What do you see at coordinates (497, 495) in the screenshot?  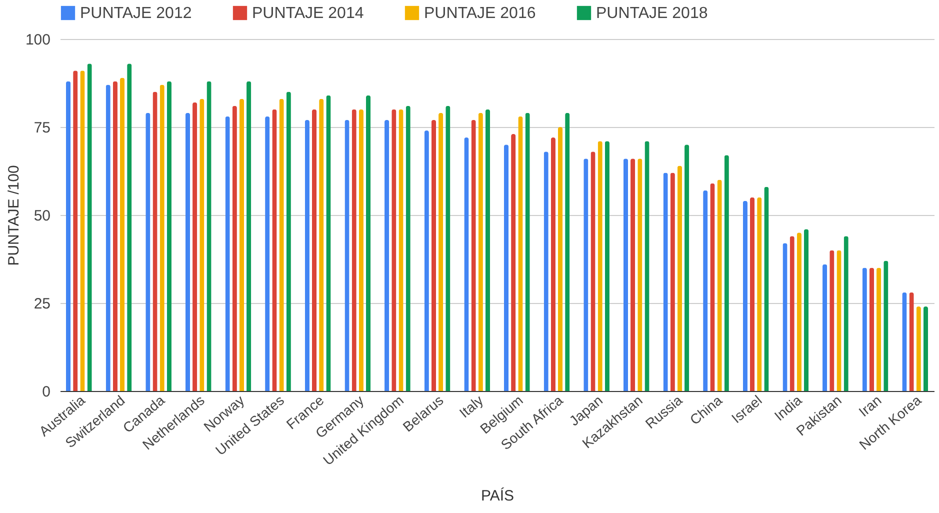 I see `x-axis-title: PAÍS` at bounding box center [497, 495].